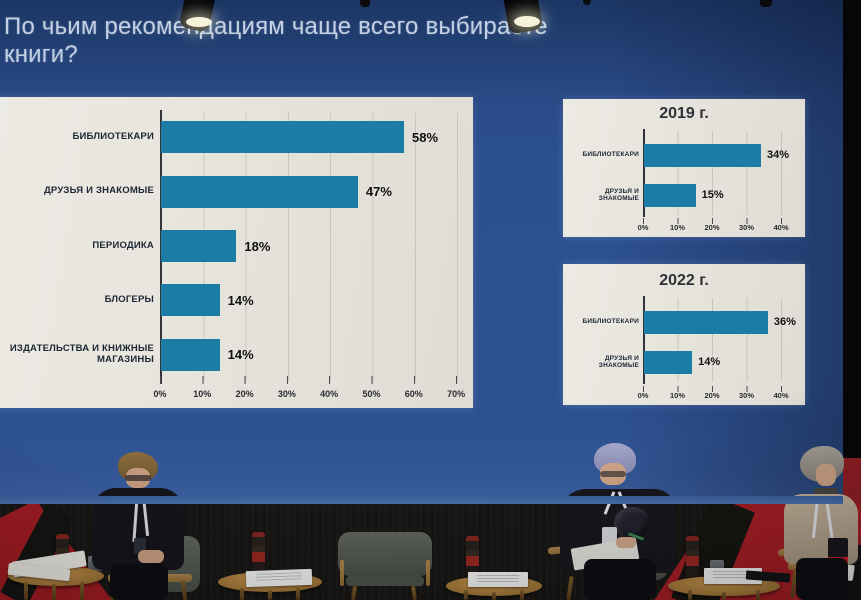 The image size is (861, 600). I want to click on panelist-right, so click(820, 523).